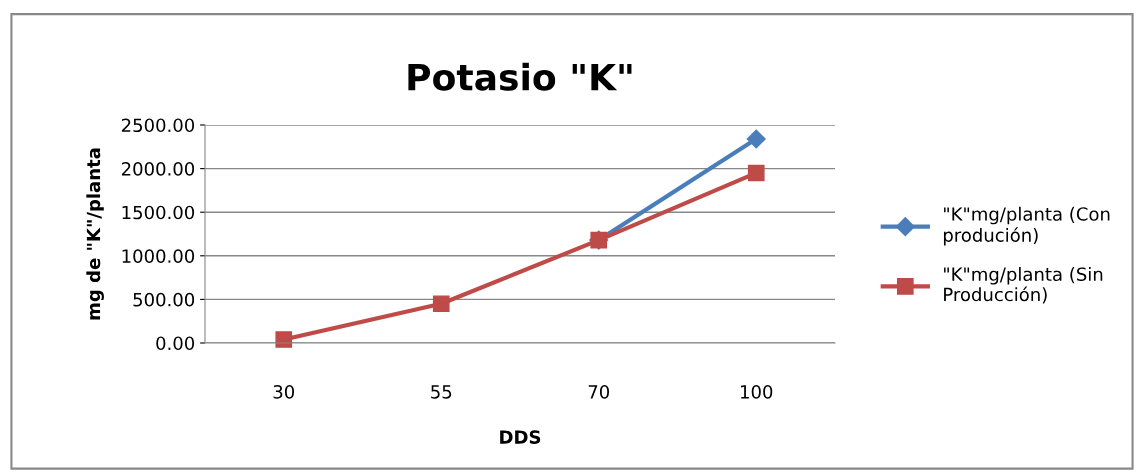 This screenshot has width=1144, height=471. What do you see at coordinates (158, 256) in the screenshot?
I see `y-tick-label: 1000.00` at bounding box center [158, 256].